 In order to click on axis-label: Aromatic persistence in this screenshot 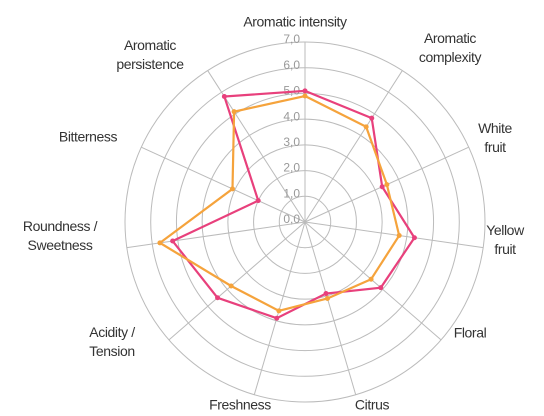, I will do `click(150, 54)`.